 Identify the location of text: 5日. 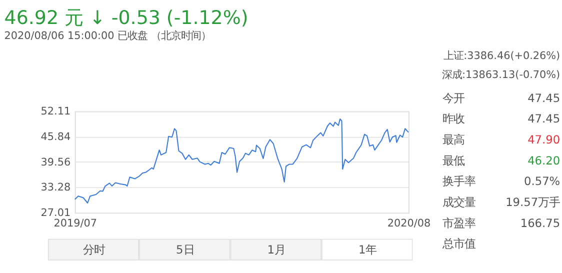
(185, 249).